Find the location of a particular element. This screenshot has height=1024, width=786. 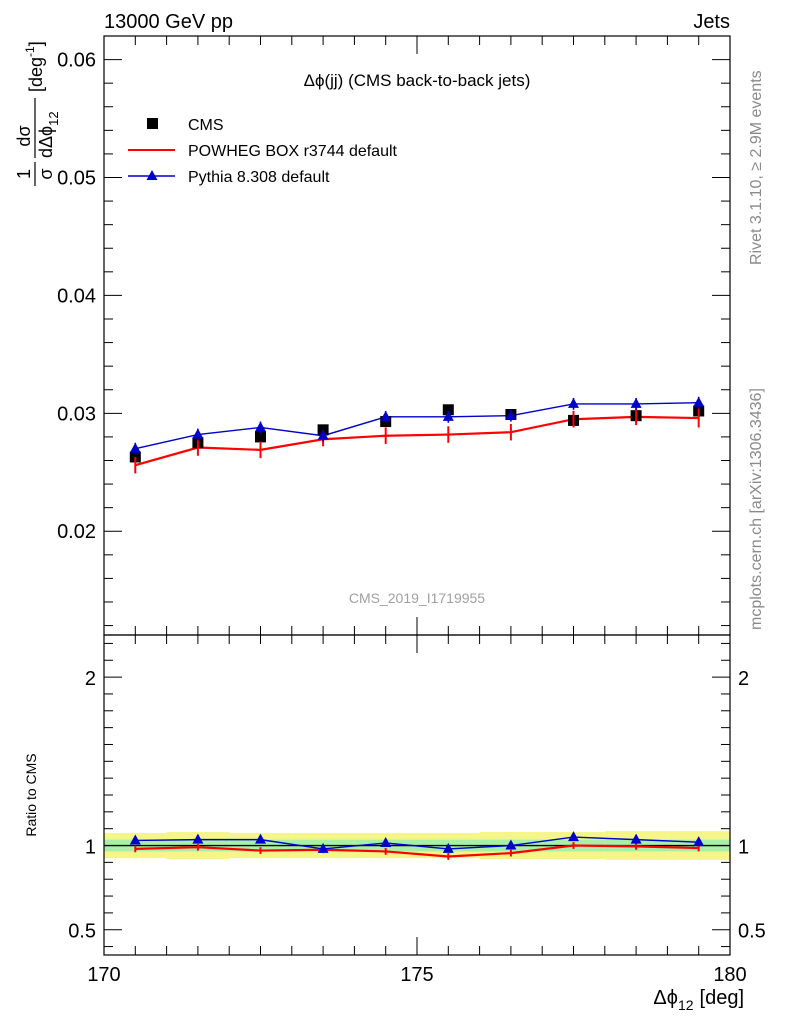

powheg-line is located at coordinates (417, 441).